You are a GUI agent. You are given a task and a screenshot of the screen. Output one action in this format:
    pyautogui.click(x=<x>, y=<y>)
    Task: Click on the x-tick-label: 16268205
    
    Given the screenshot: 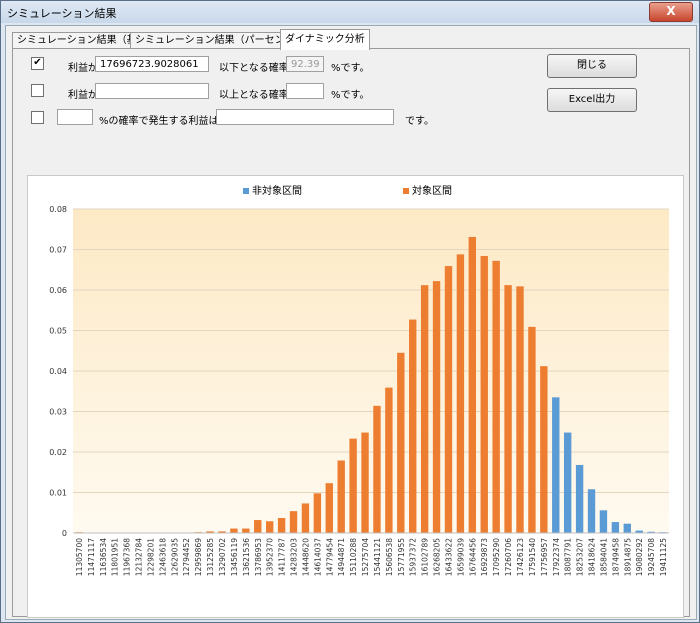 What is the action you would take?
    pyautogui.click(x=437, y=557)
    